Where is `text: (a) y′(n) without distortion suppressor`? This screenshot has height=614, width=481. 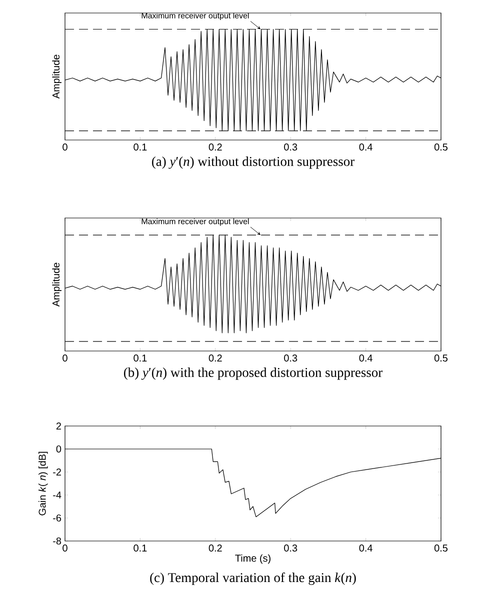
text: (a) y′(n) without distortion suppressor is located at coordinates (253, 162).